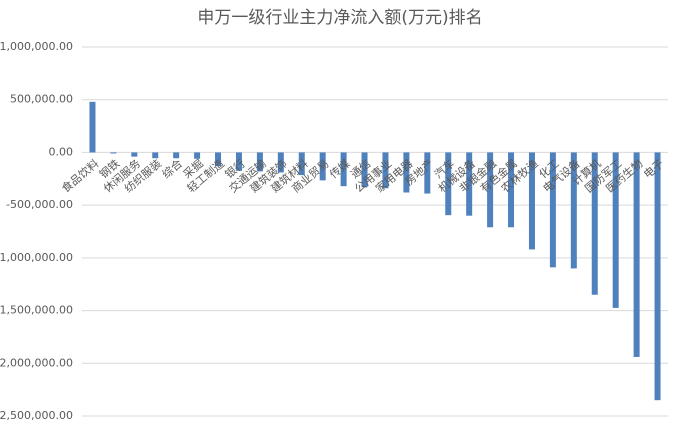  I want to click on y-tick-label: -2,000,000.00, so click(36, 362).